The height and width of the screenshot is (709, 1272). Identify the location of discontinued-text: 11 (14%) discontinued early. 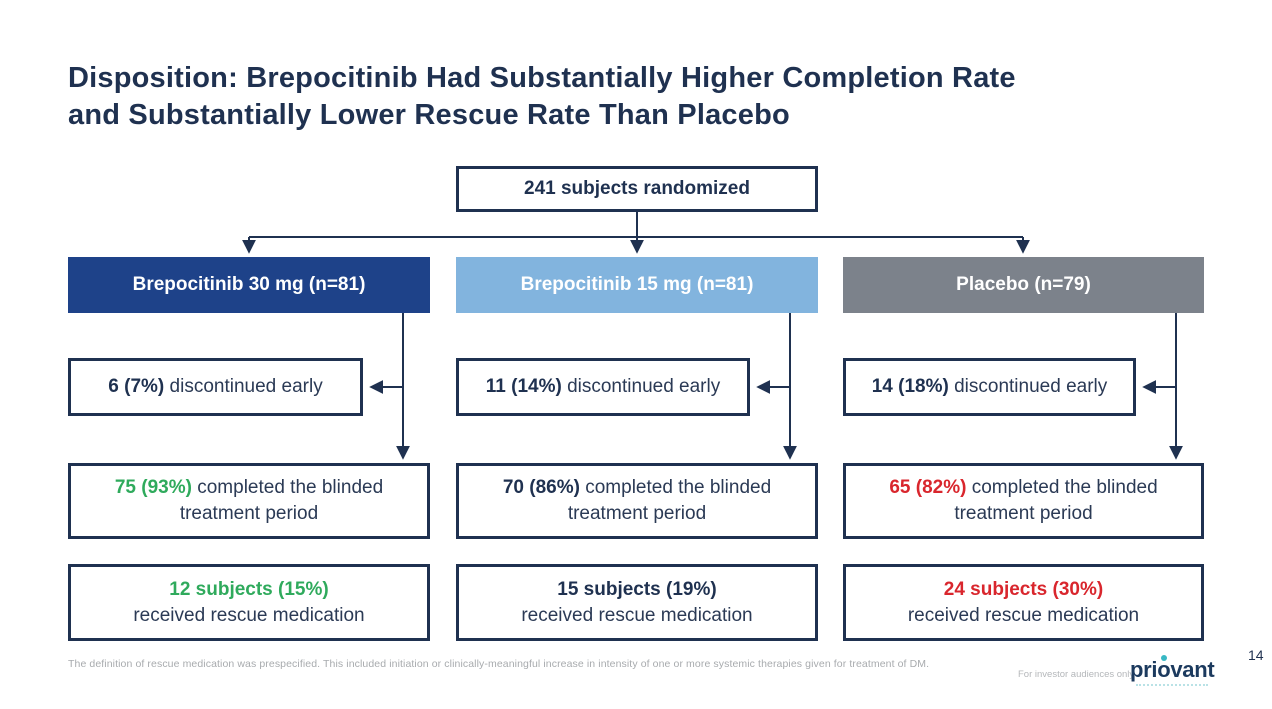
(603, 387).